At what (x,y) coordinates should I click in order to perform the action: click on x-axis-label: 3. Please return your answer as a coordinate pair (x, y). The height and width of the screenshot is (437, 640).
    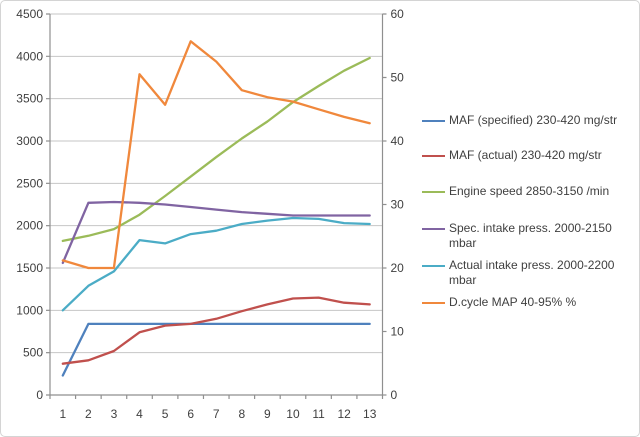
    Looking at the image, I should click on (114, 414).